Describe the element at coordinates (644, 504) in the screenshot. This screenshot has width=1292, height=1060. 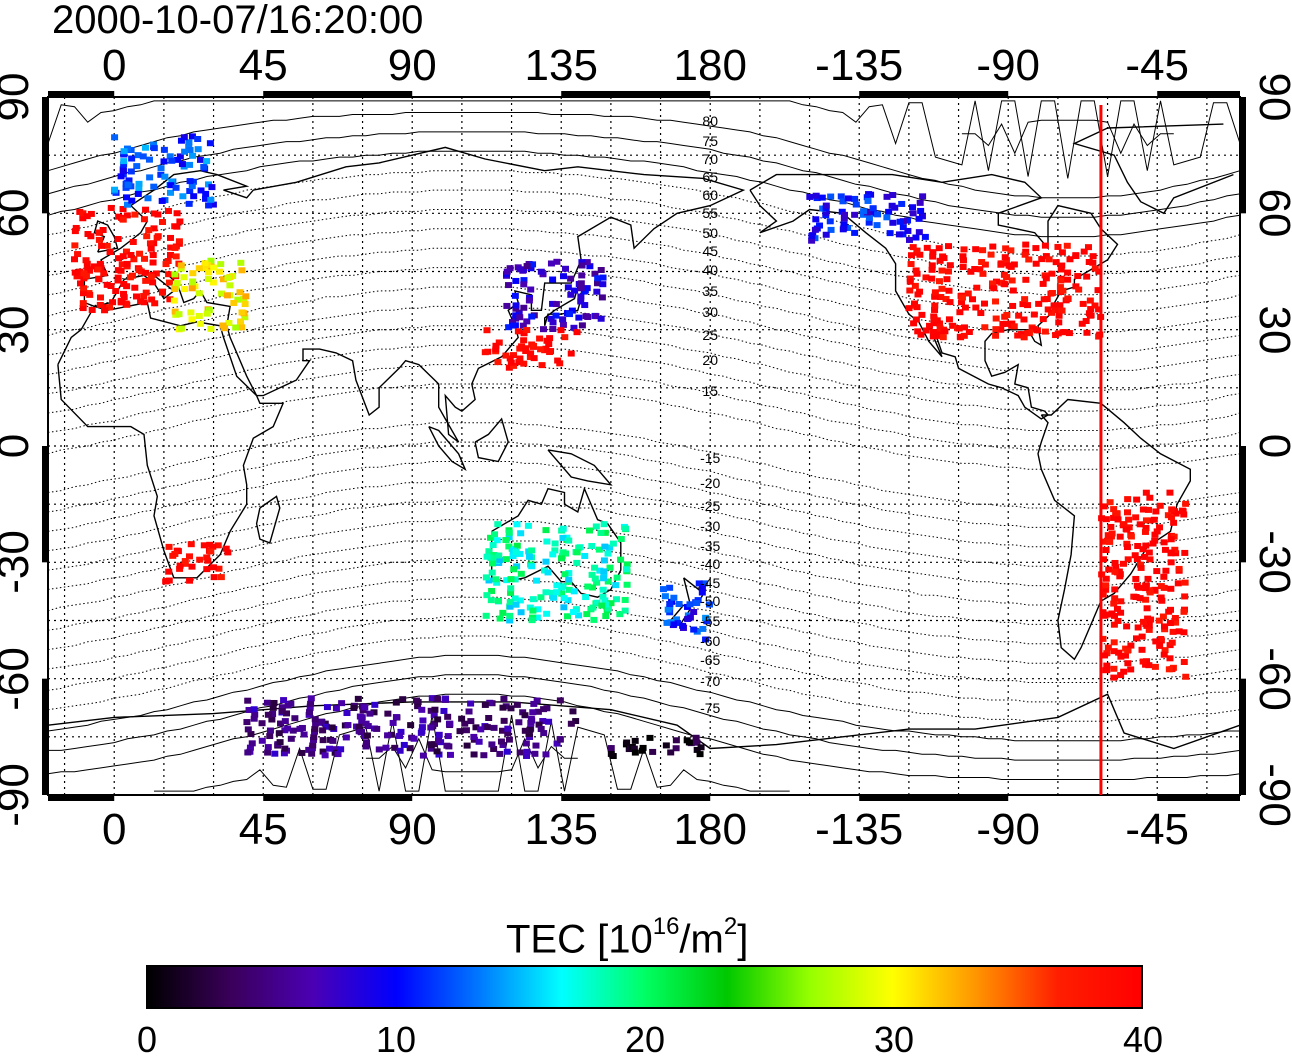
I see `magnetic-contour` at that location.